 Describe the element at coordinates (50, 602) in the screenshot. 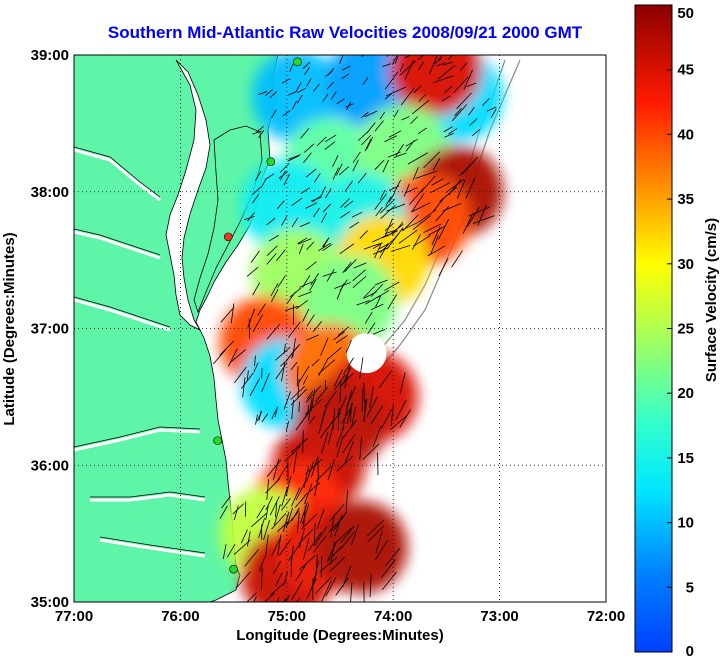

I see `y-tick-label: 35:00` at that location.